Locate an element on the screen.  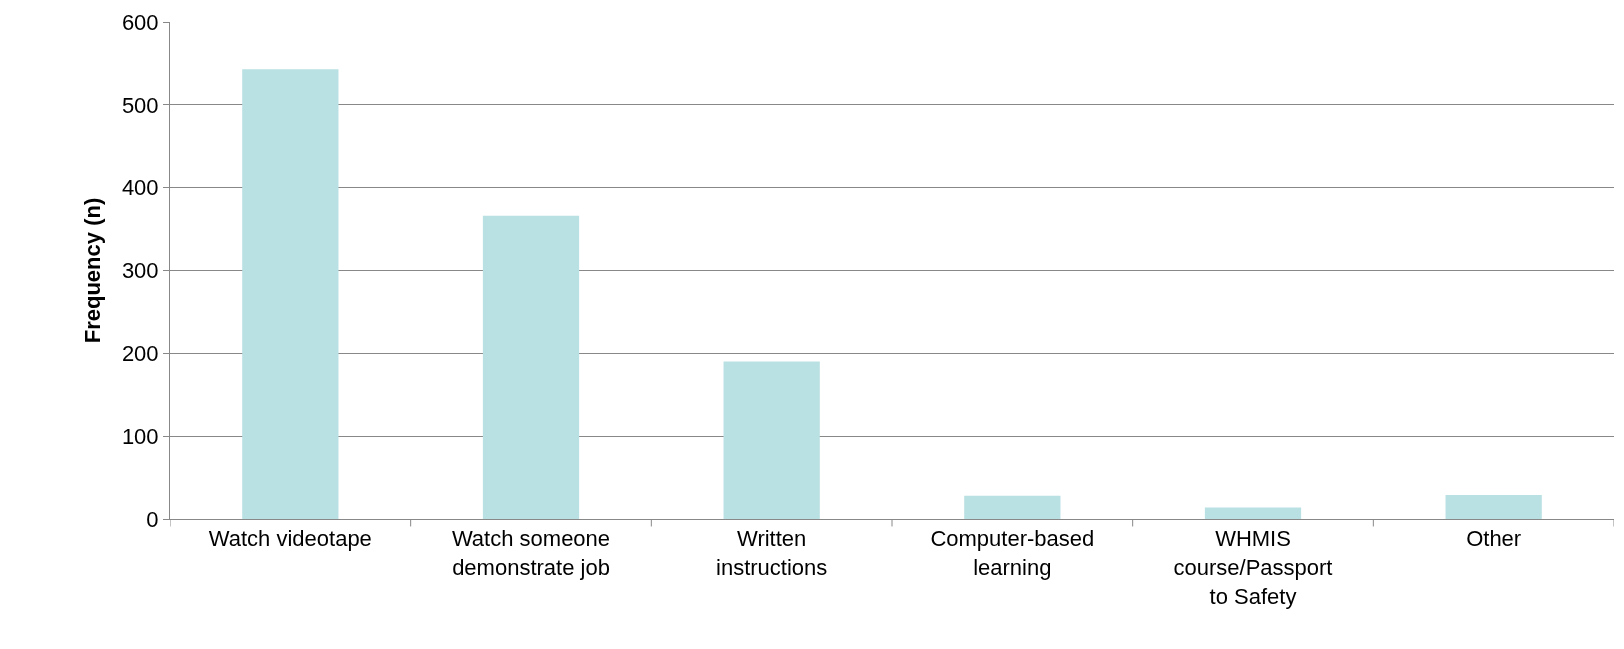
y-tick-label: 500 is located at coordinates (140, 105).